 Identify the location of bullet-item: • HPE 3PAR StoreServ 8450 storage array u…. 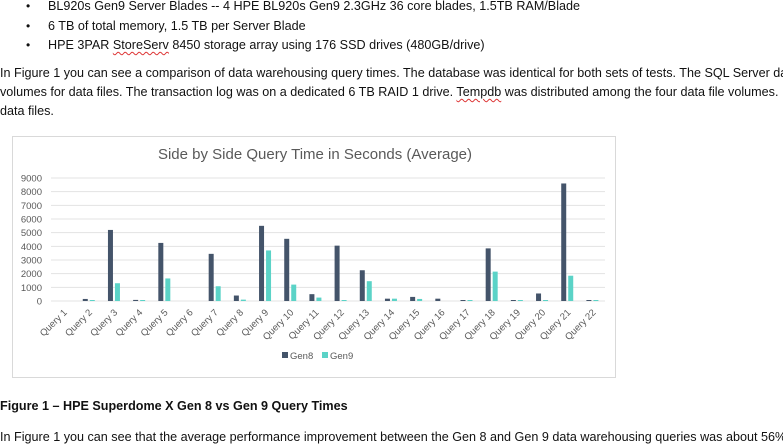
(290, 46).